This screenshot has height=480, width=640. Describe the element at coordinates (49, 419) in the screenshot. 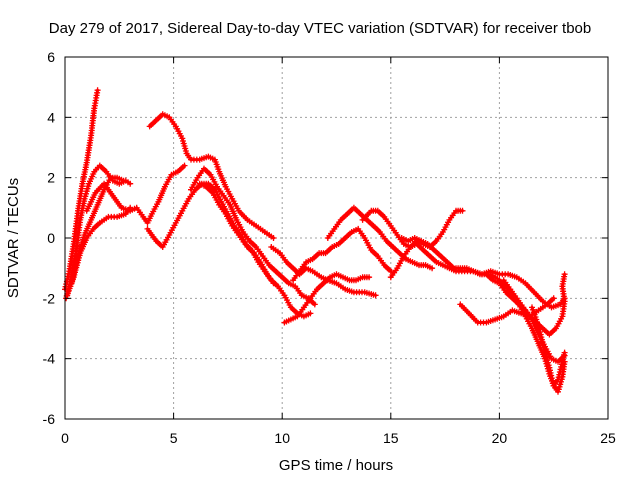

I see `y-tick-label: -6` at that location.